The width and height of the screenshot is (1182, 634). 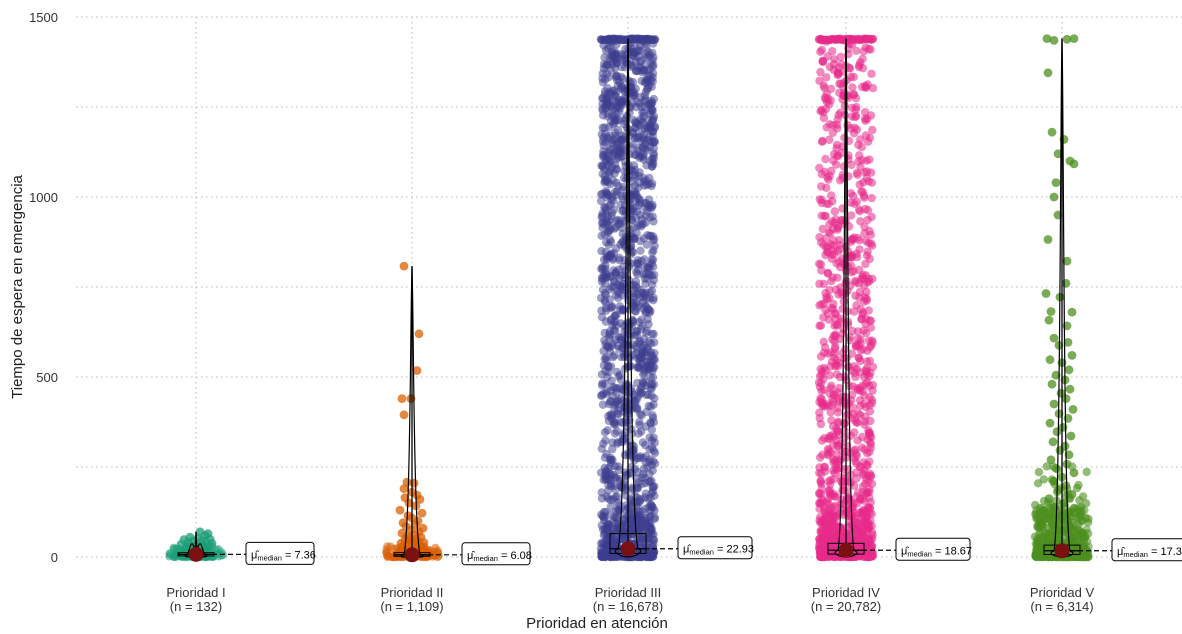 I want to click on median-label: μ̂median = 22.93, so click(x=718, y=550).